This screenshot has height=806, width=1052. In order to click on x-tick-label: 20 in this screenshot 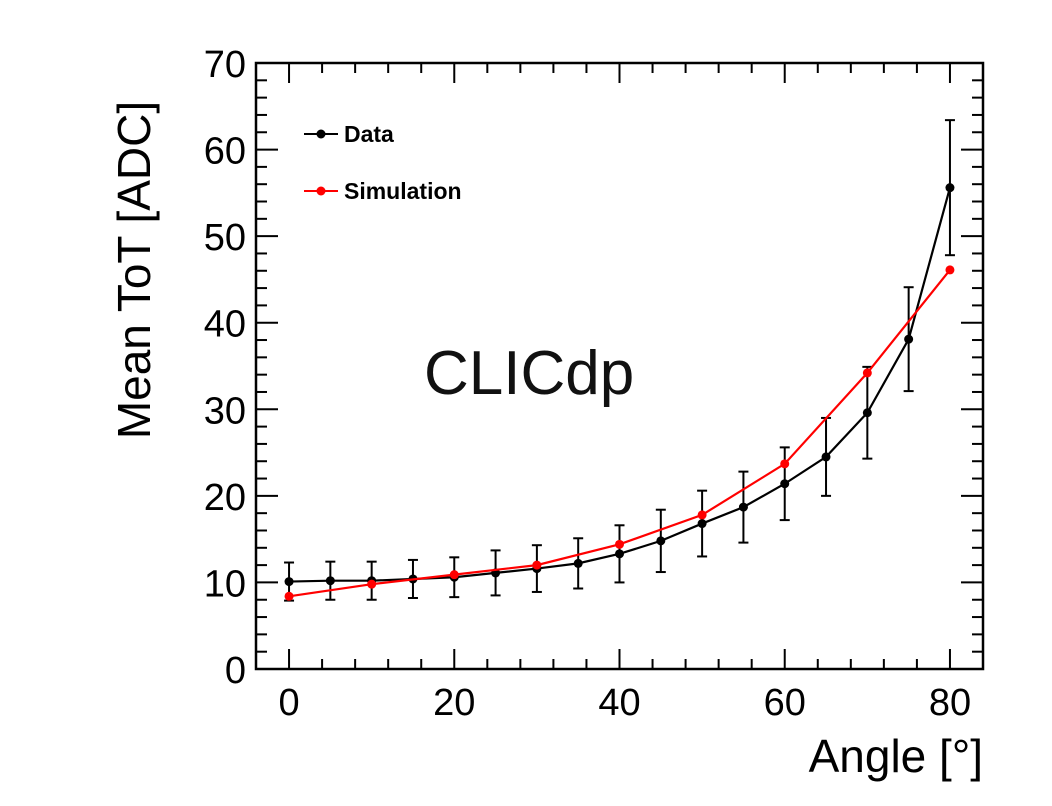, I will do `click(454, 703)`.